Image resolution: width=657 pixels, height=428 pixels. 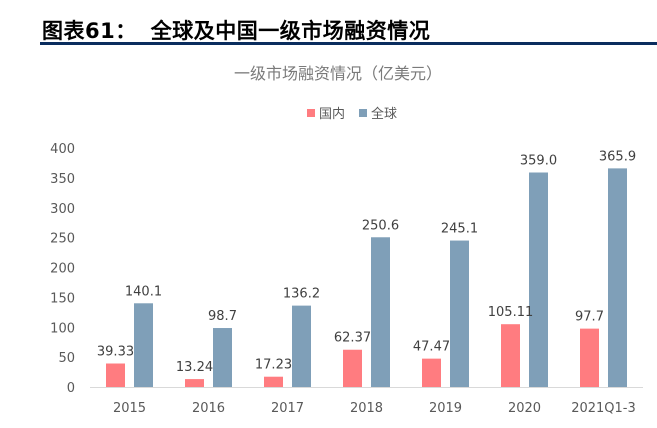 What do you see at coordinates (384, 114) in the screenshot?
I see `legend-label-2: 全球` at bounding box center [384, 114].